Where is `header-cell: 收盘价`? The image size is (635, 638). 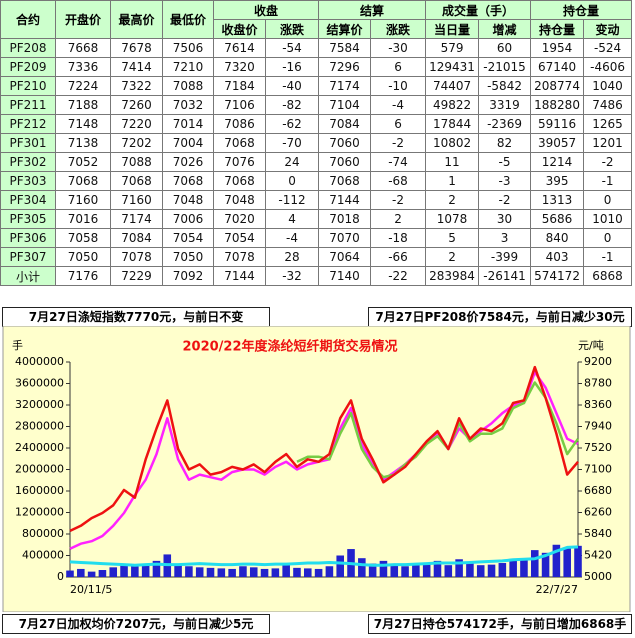 header-cell: 收盘价 is located at coordinates (239, 29).